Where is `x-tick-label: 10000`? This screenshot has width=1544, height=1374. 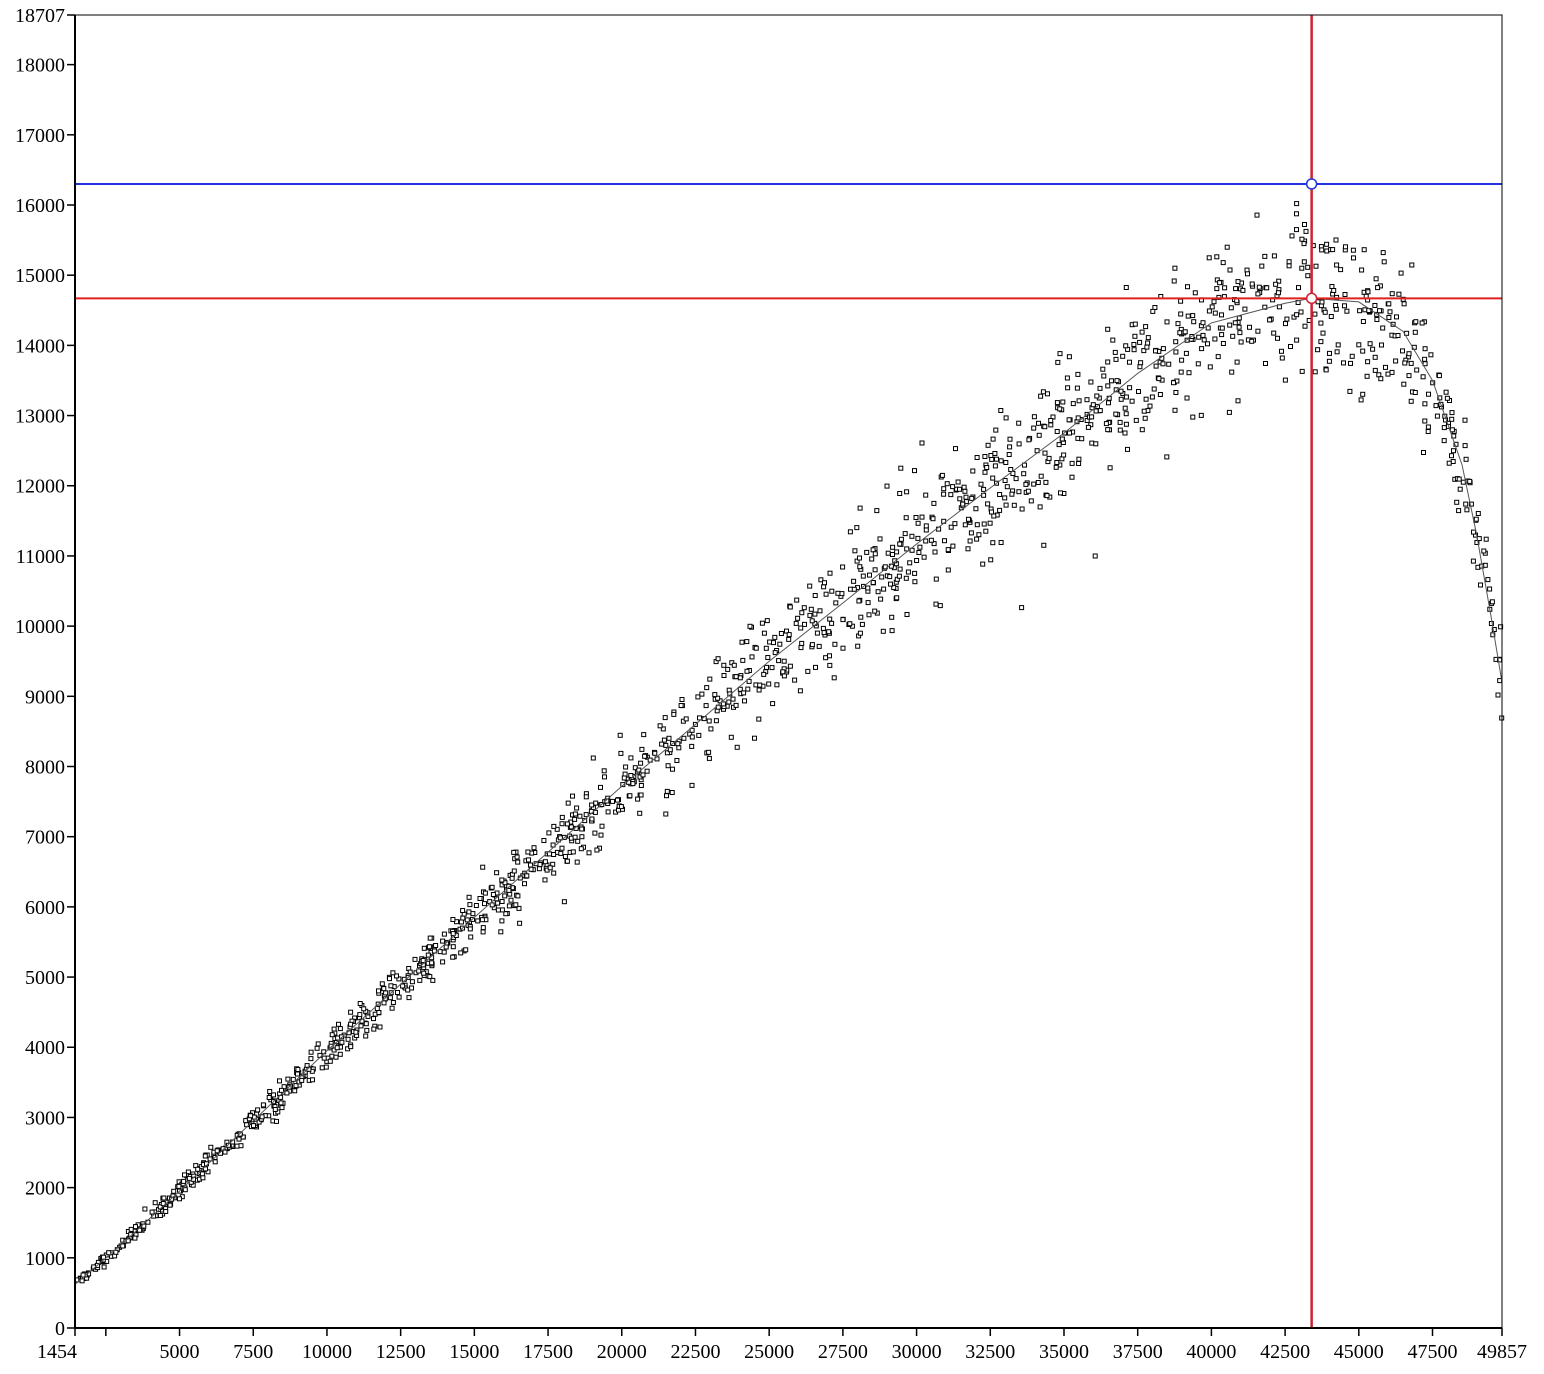
x-tick-label: 10000 is located at coordinates (327, 1352).